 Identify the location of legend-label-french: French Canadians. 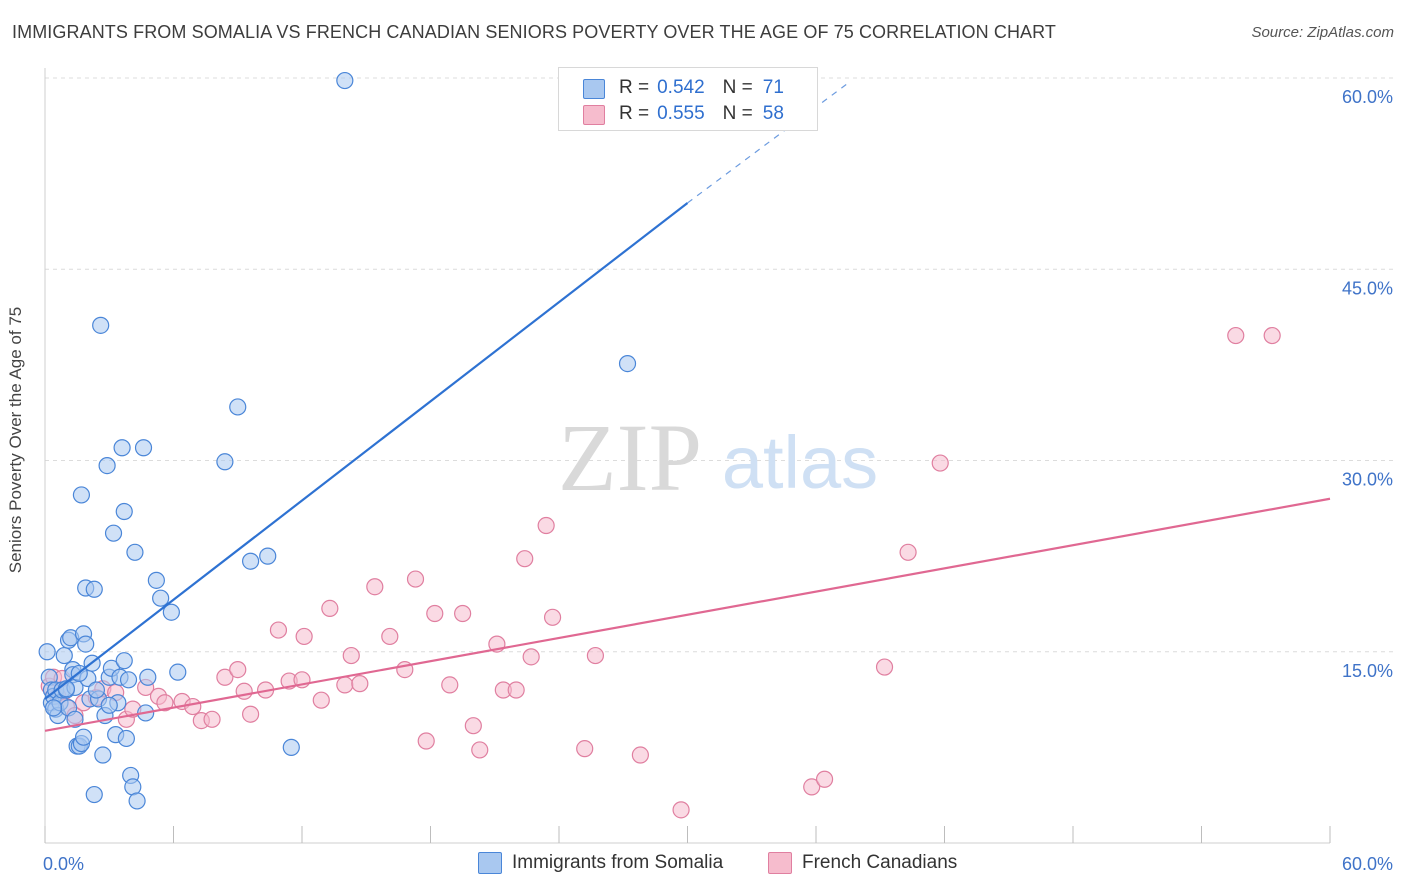
(880, 862).